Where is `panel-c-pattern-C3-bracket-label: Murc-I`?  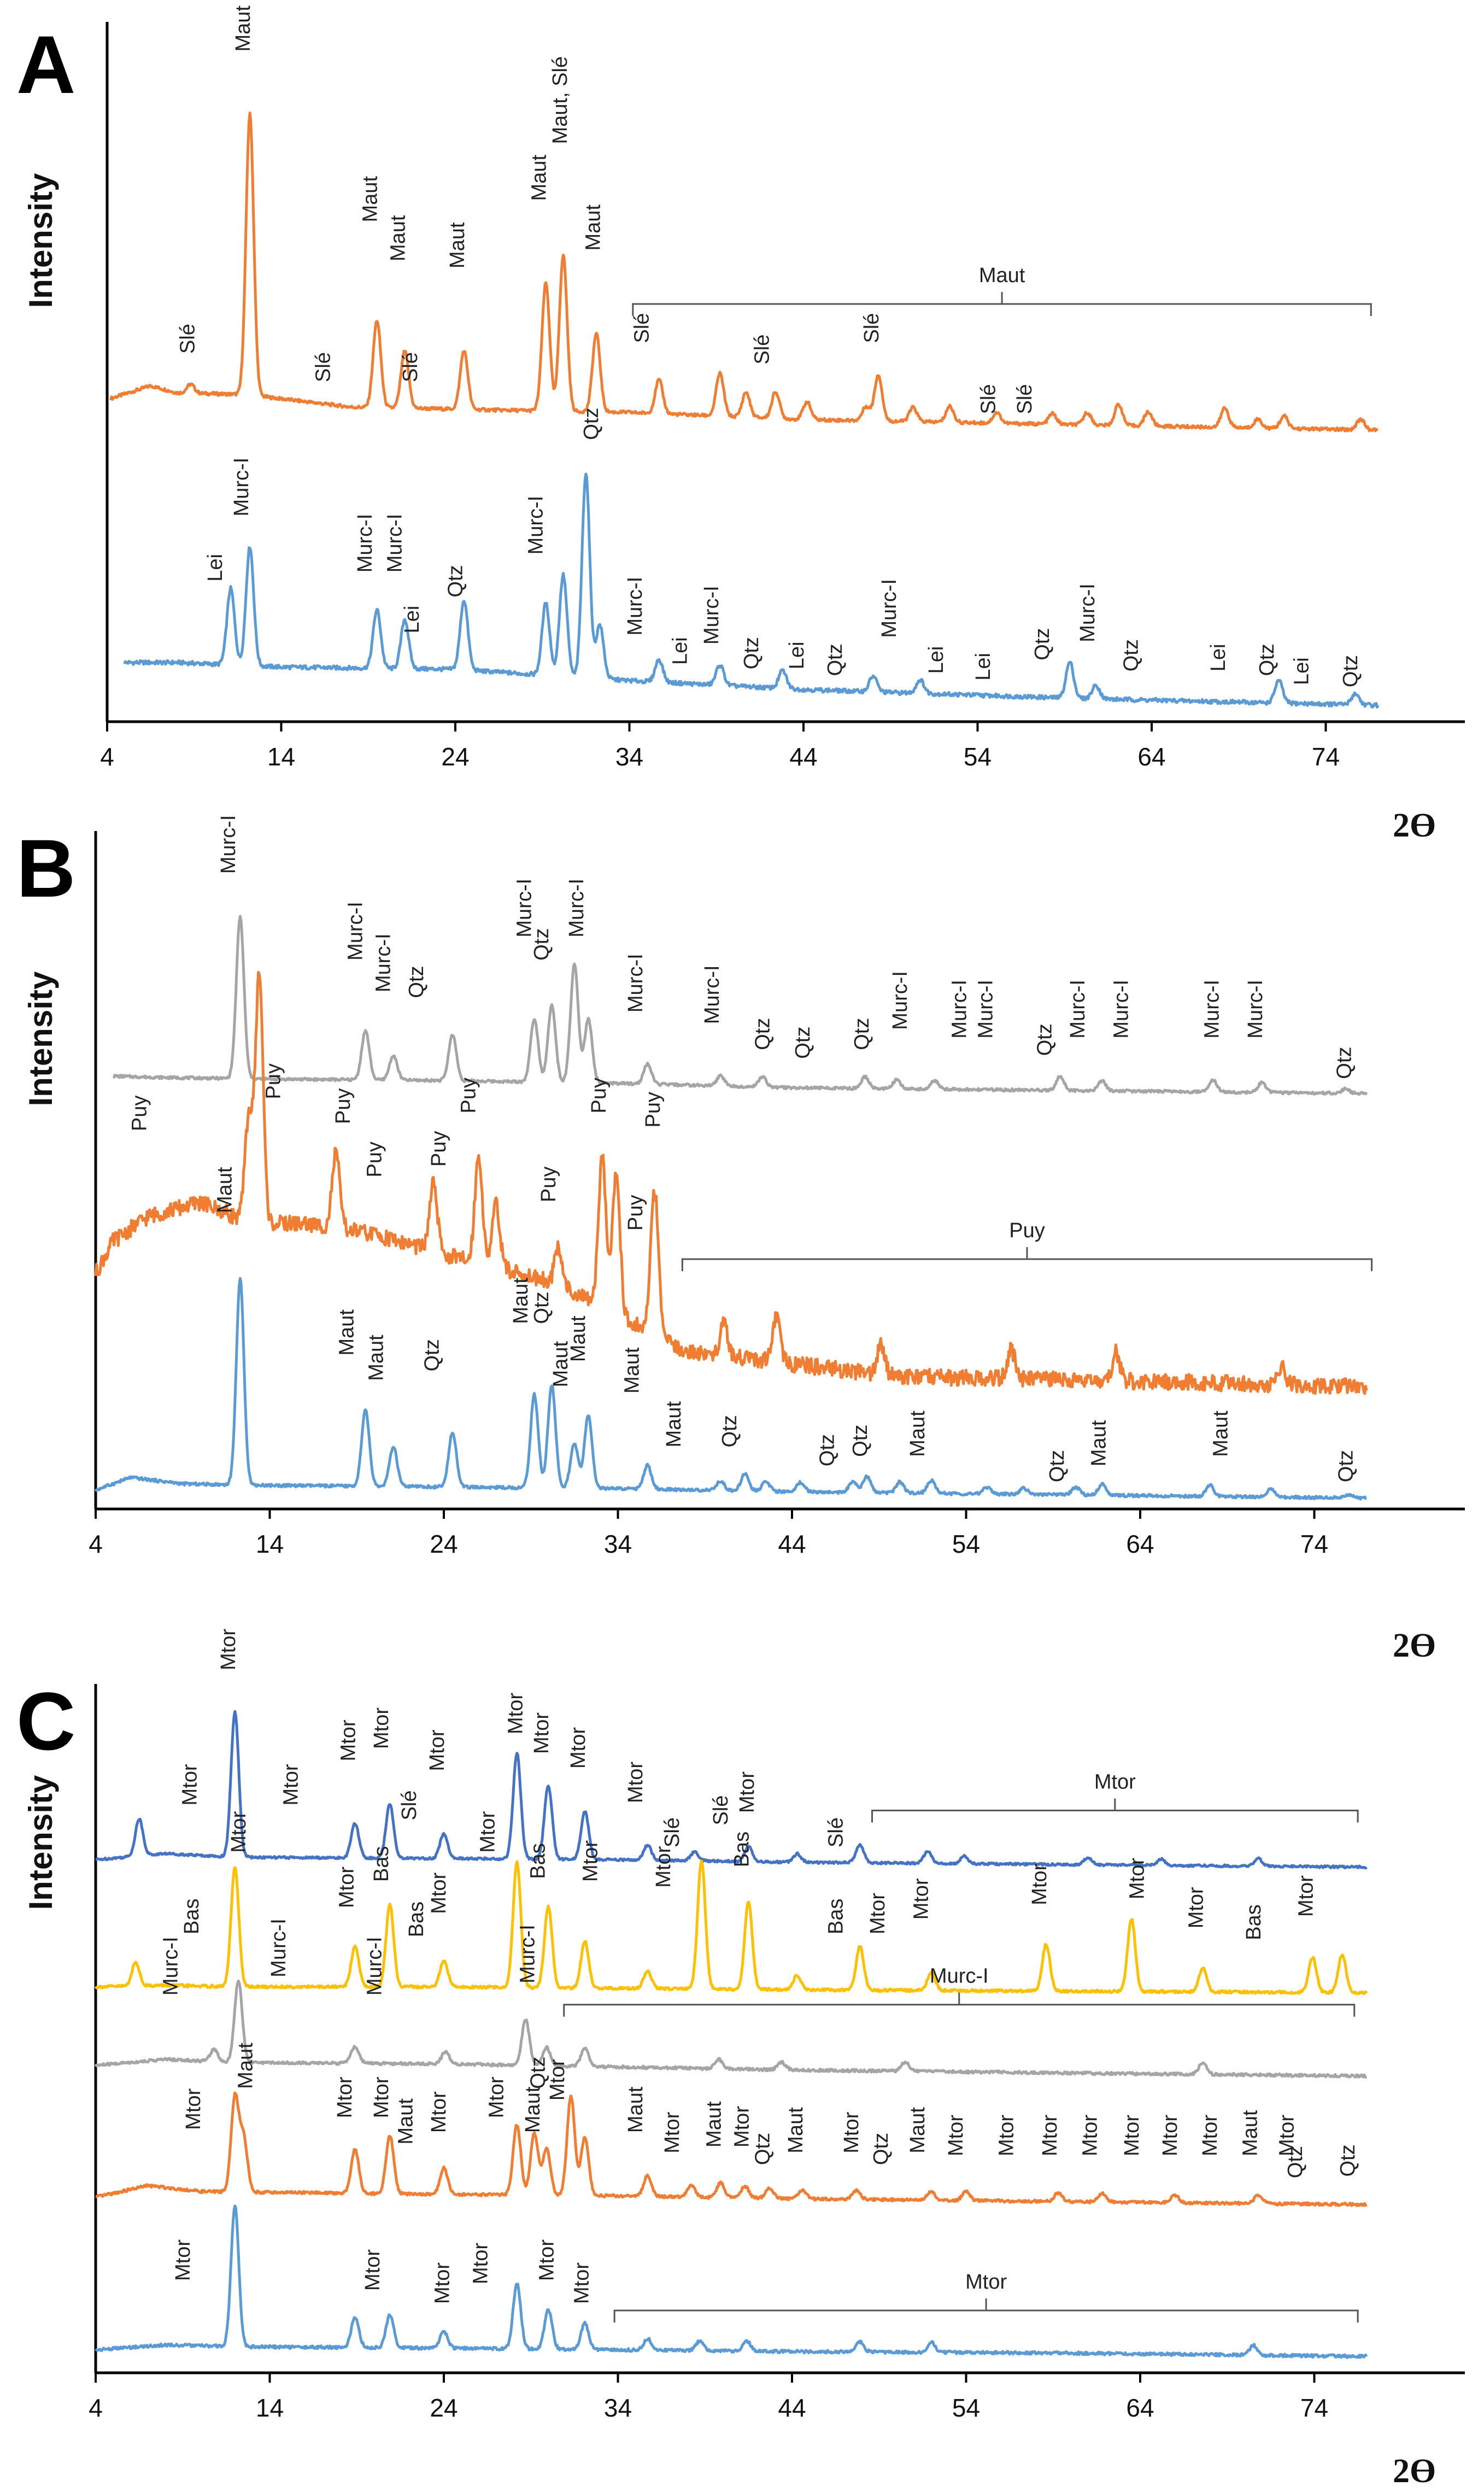
panel-c-pattern-C3-bracket-label: Murc-I is located at coordinates (959, 1977).